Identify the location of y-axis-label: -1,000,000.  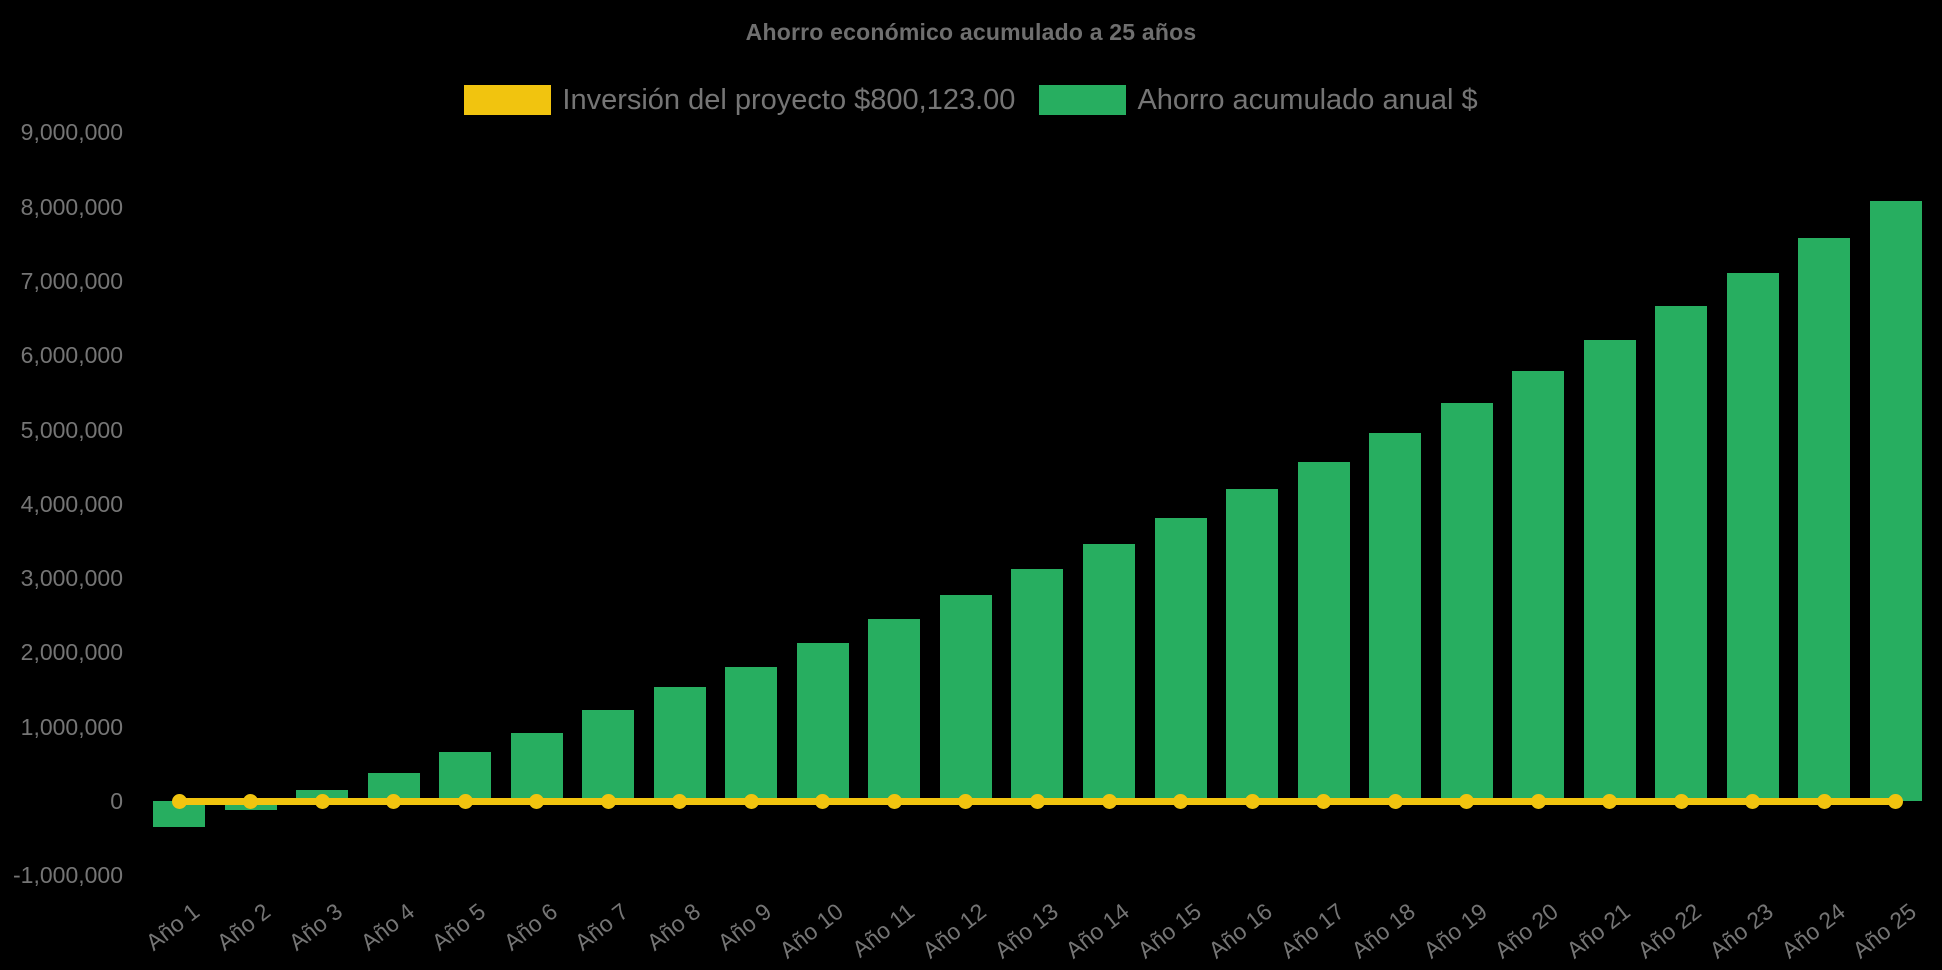
(68, 875).